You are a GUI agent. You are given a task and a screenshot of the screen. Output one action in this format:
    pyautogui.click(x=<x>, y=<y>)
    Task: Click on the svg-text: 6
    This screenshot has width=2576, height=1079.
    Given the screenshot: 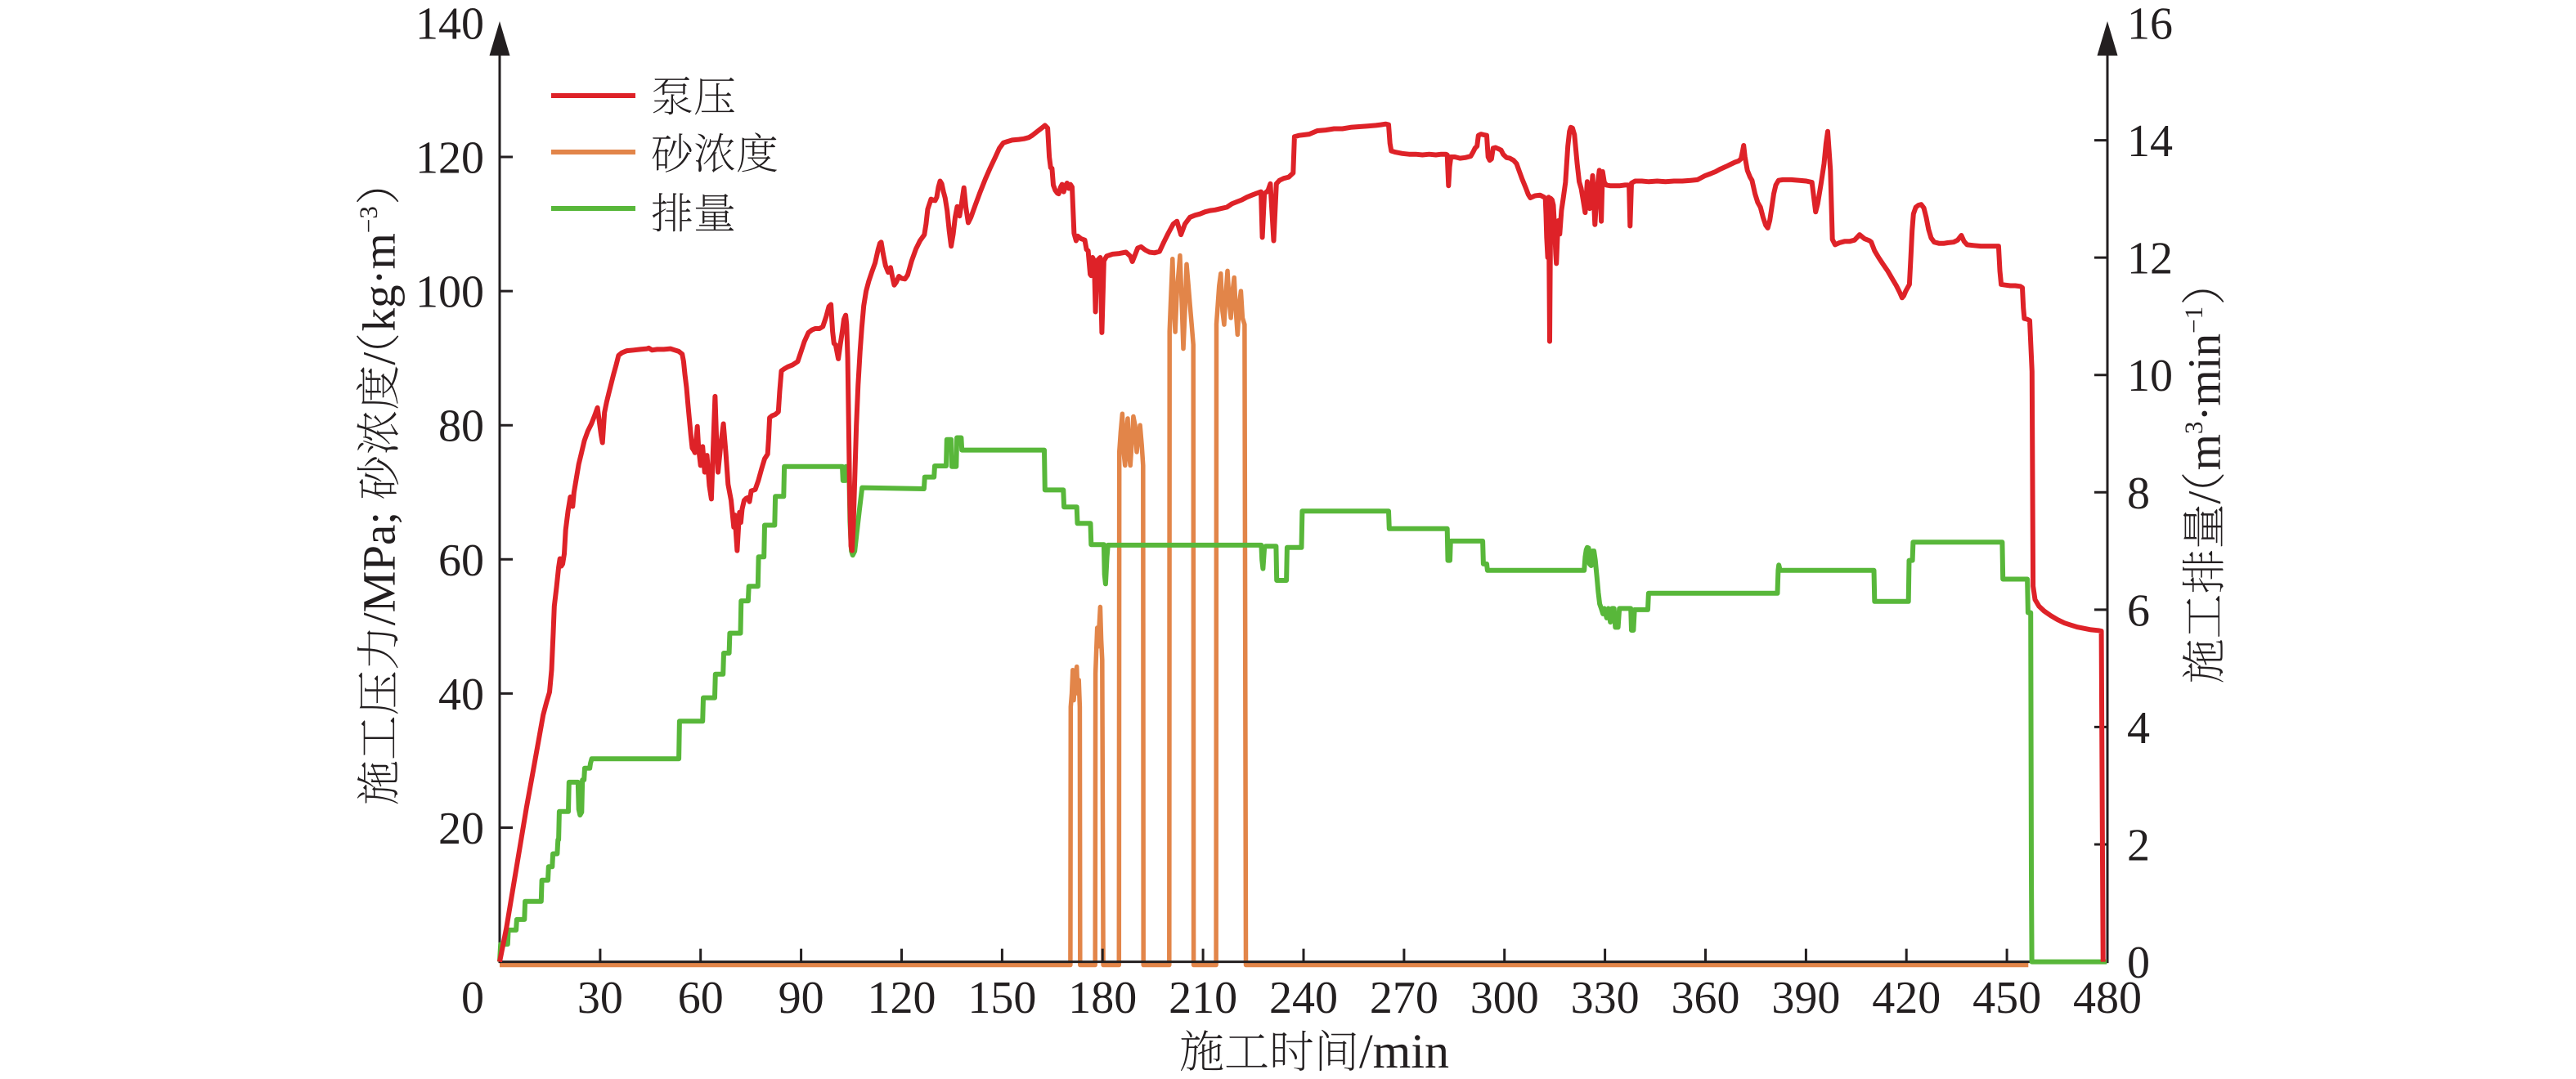 What is the action you would take?
    pyautogui.click(x=2138, y=610)
    